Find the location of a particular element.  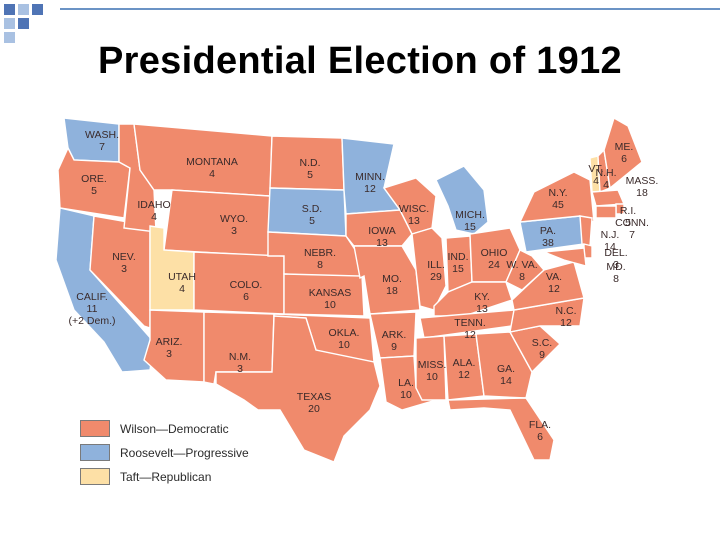

state-label-la: LA. 10 is located at coordinates (406, 389).